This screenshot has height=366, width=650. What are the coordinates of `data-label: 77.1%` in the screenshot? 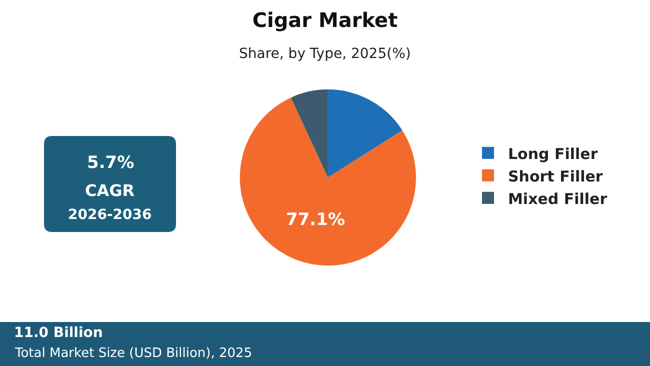 It's located at (315, 220).